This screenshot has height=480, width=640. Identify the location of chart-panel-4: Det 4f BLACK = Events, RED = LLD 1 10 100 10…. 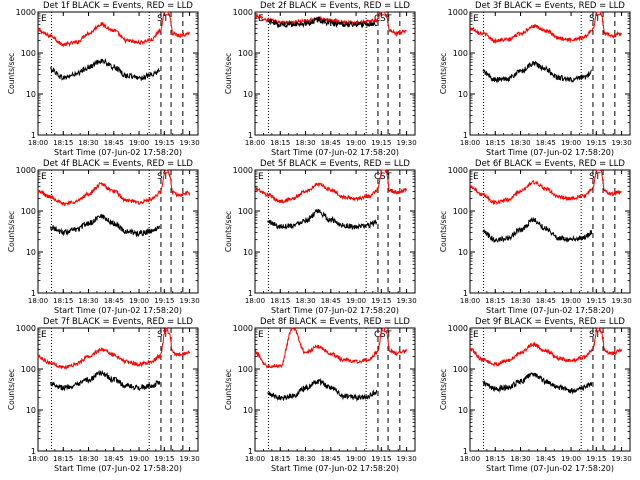
(103, 237).